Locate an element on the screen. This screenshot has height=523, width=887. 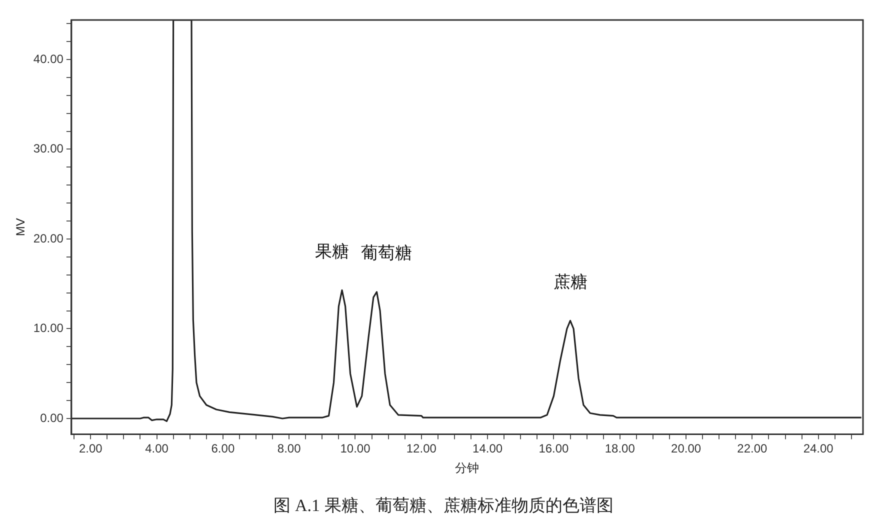
x-tick-label: 18.00 is located at coordinates (620, 449).